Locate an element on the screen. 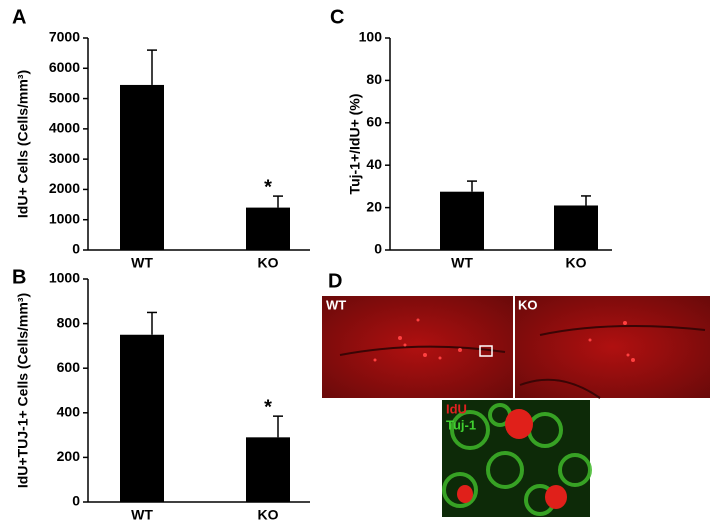 Image resolution: width=714 pixels, height=527 pixels. y-tick-label: 7000 is located at coordinates (64, 37).